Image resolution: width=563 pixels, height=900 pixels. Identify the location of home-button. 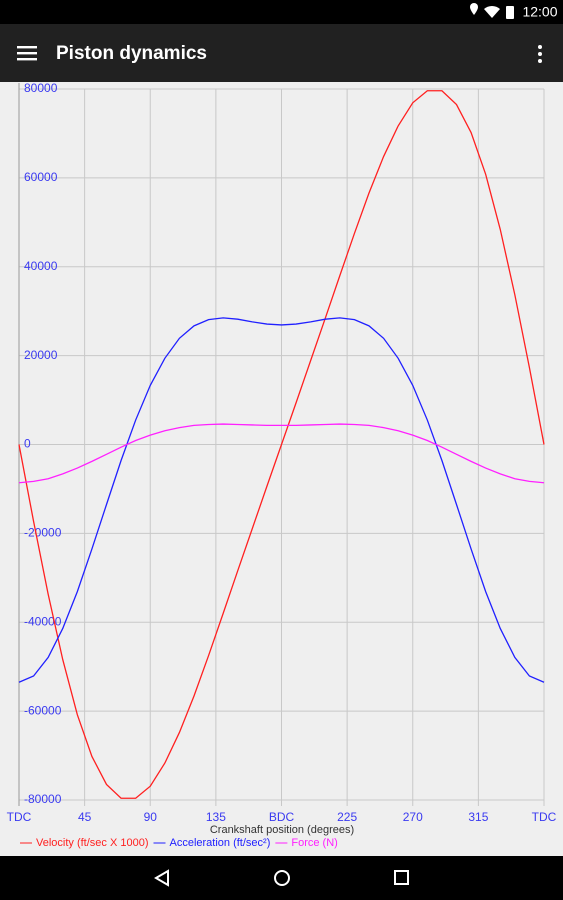
(282, 878).